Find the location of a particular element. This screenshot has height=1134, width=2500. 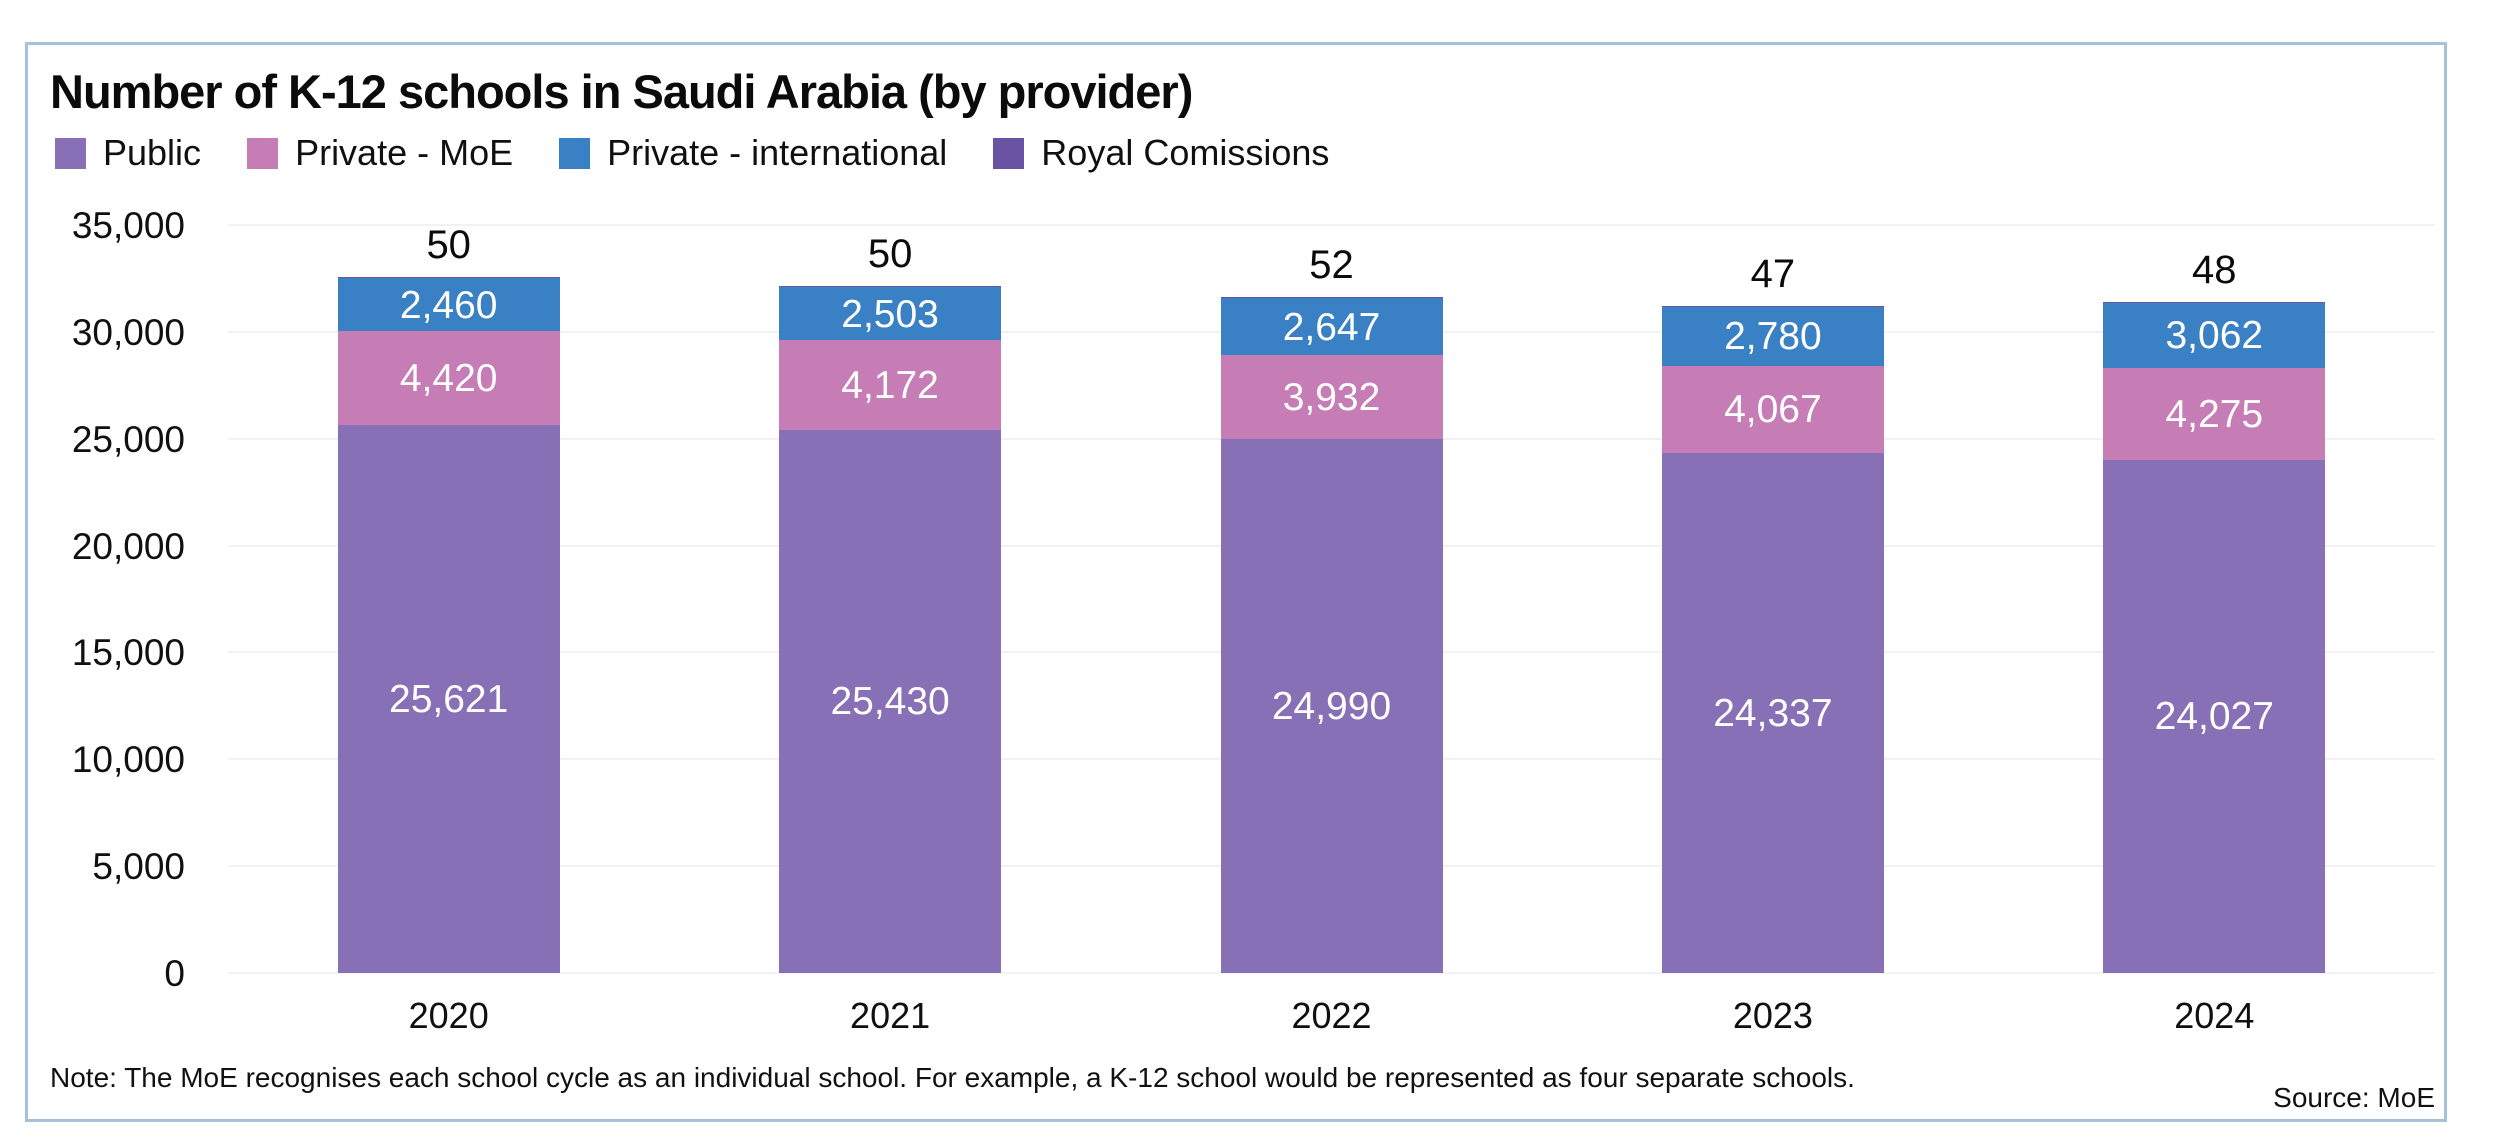

legend-item-private-moe: Private - MoE is located at coordinates (380, 153).